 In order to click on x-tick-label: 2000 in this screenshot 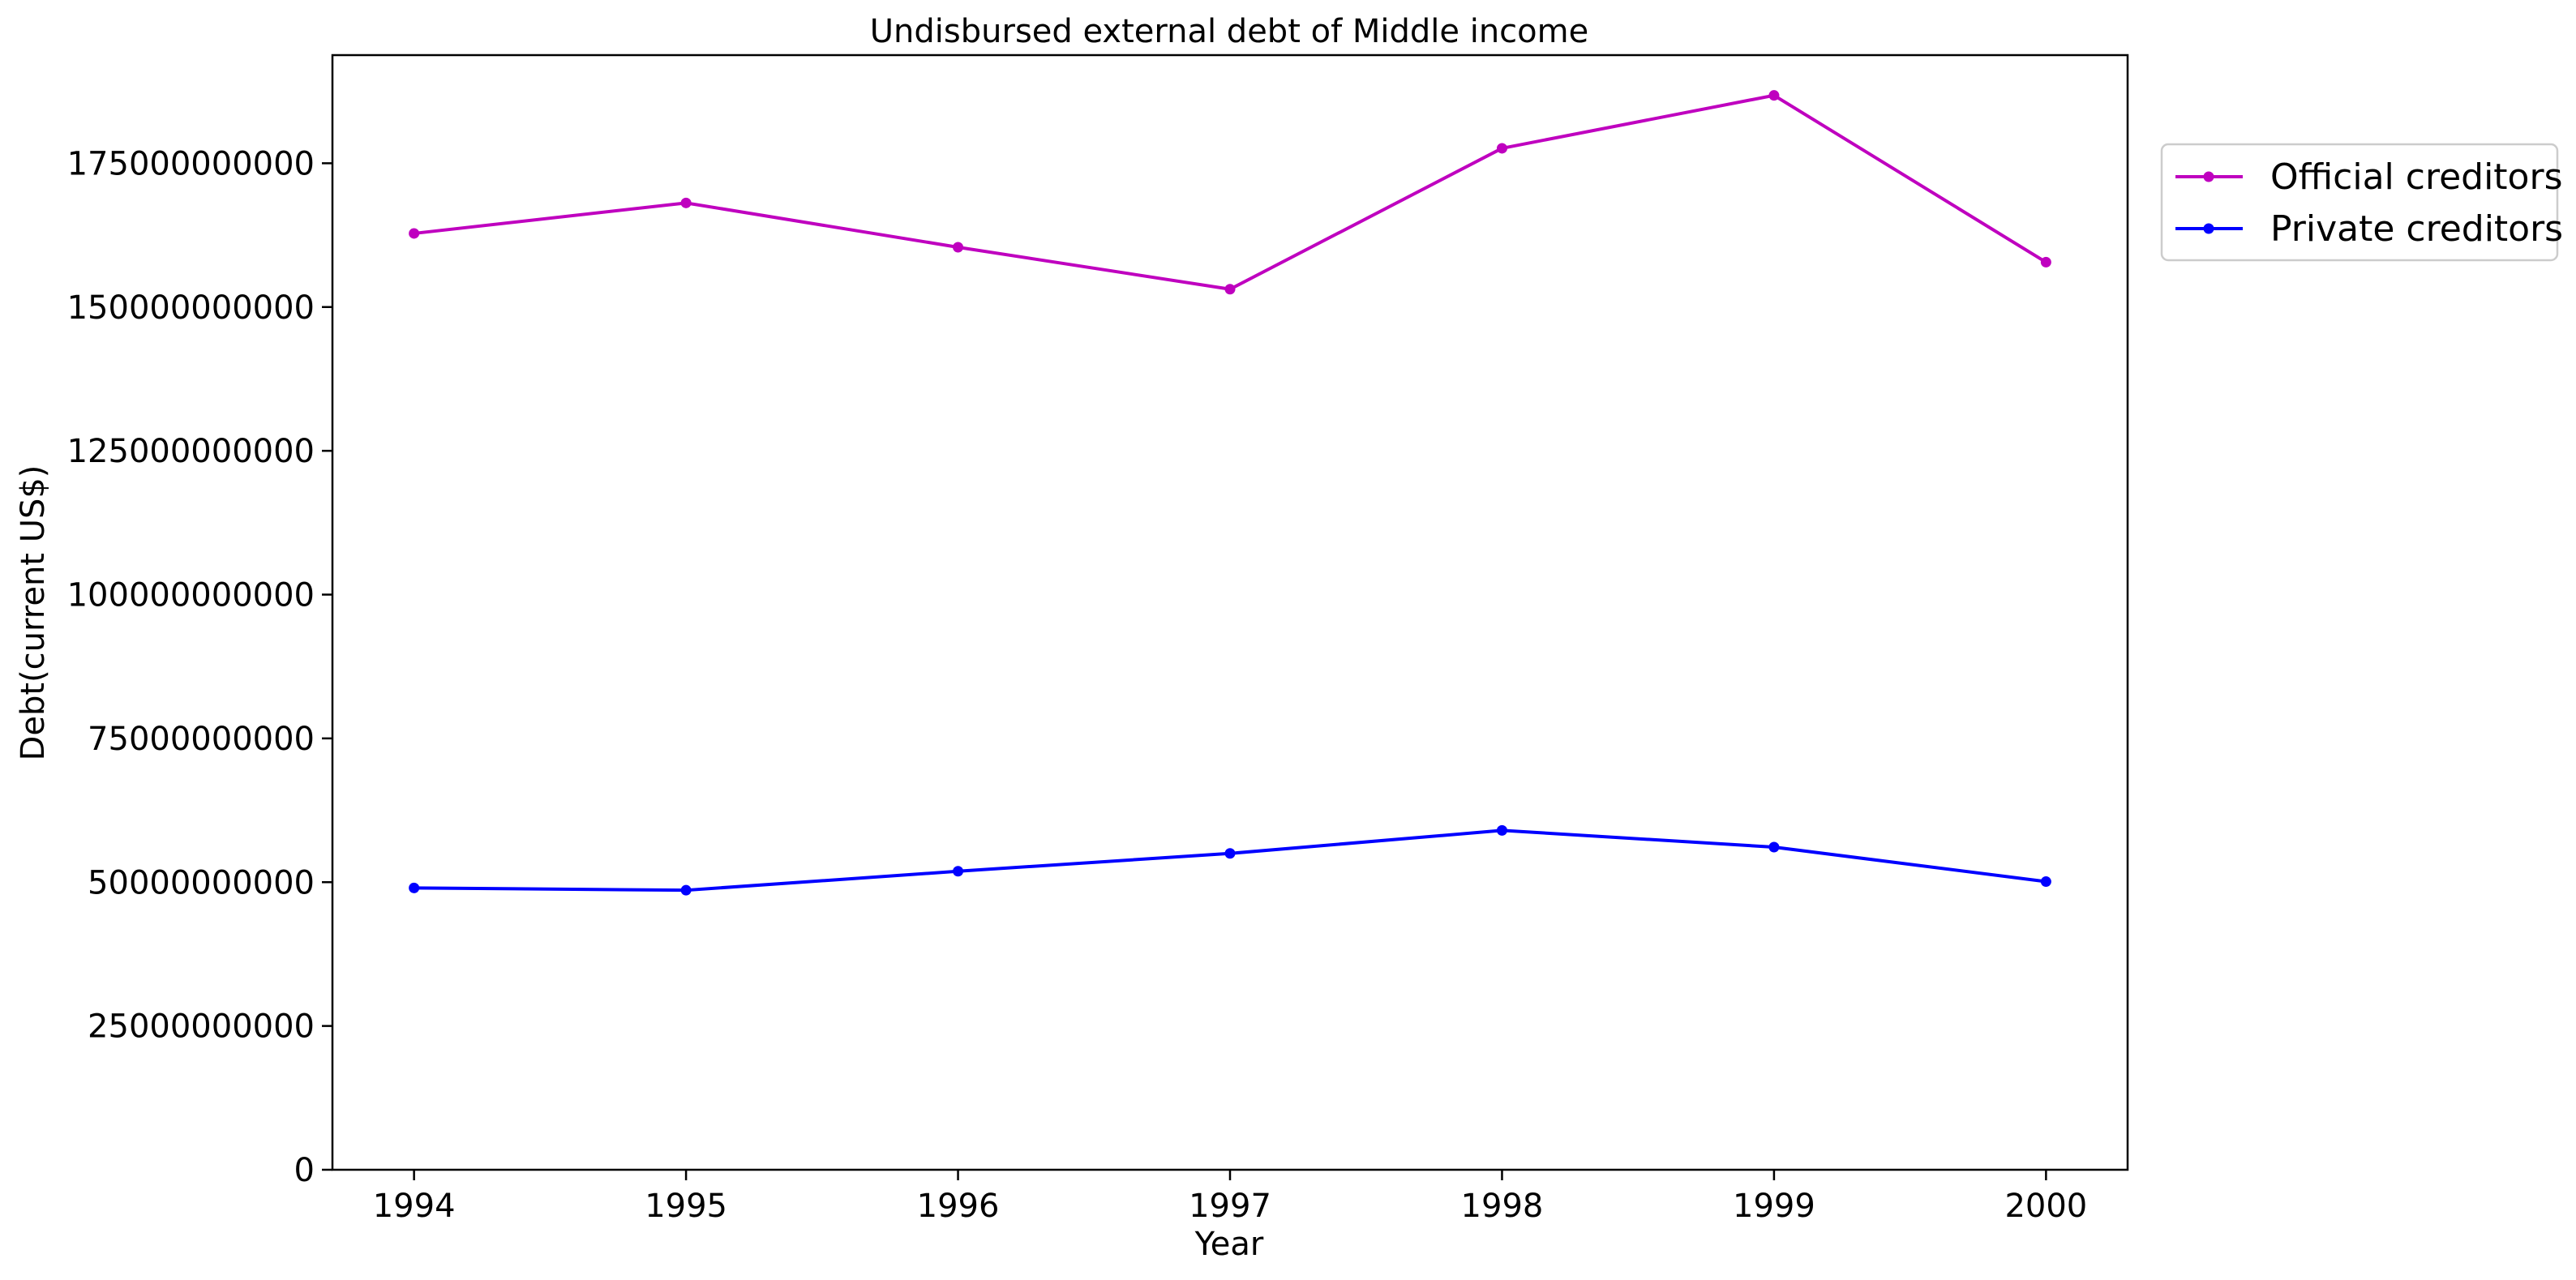, I will do `click(2045, 1206)`.